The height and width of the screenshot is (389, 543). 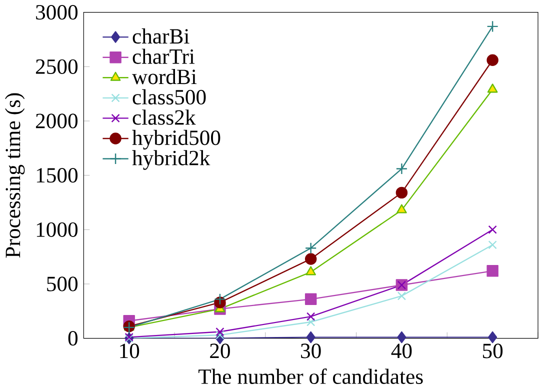 I want to click on y-tick-label: 0, so click(x=73, y=338).